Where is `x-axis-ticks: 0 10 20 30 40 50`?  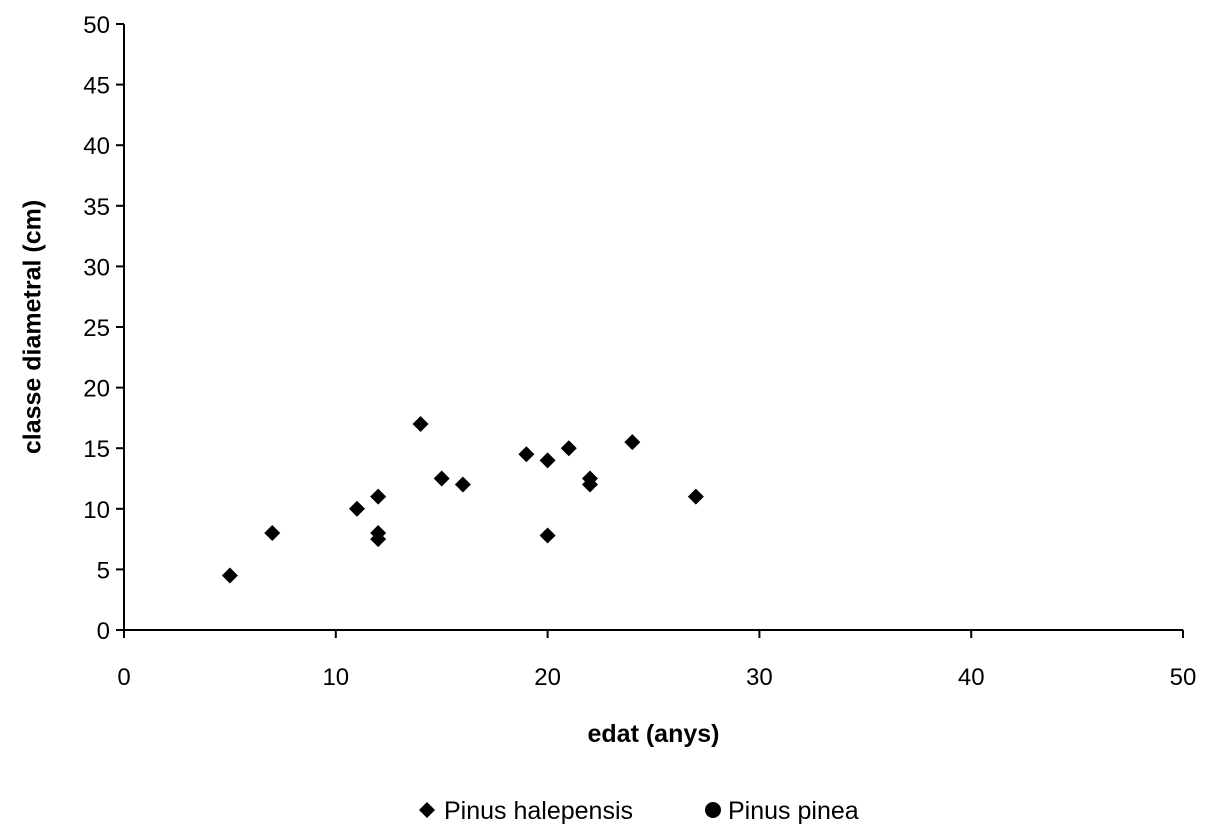
x-axis-ticks: 0 10 20 30 40 50 is located at coordinates (656, 660).